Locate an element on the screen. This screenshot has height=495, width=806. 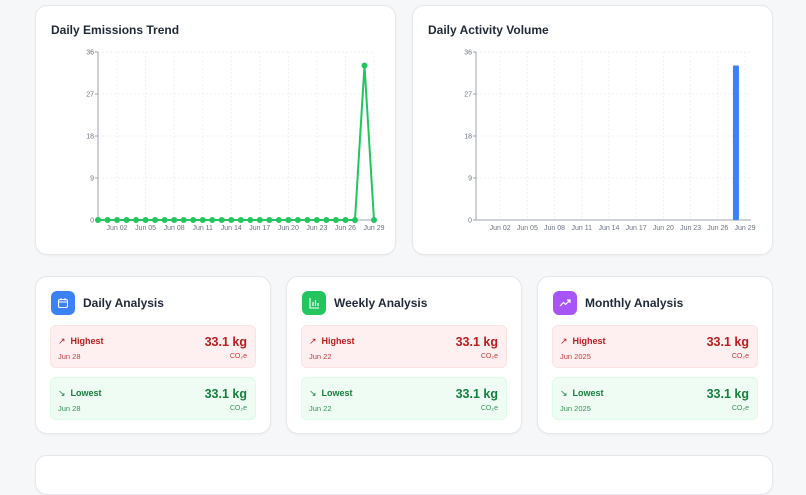
bottom-card is located at coordinates (404, 475).